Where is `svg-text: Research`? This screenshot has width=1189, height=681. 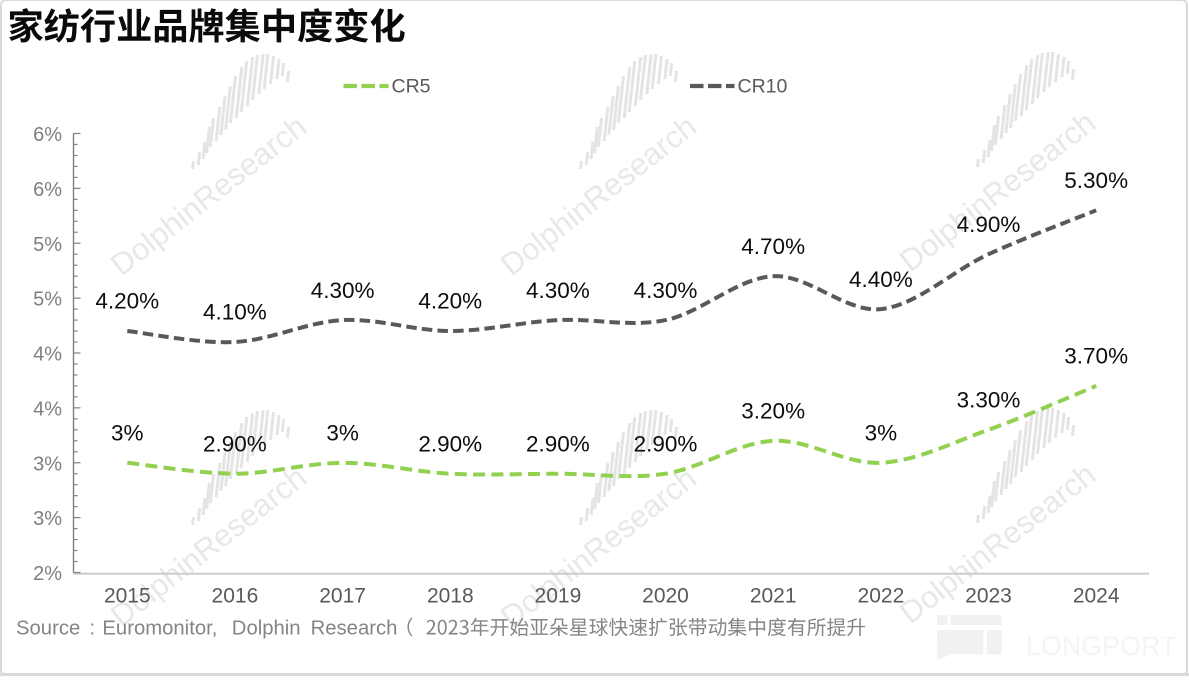
svg-text: Research is located at coordinates (354, 629).